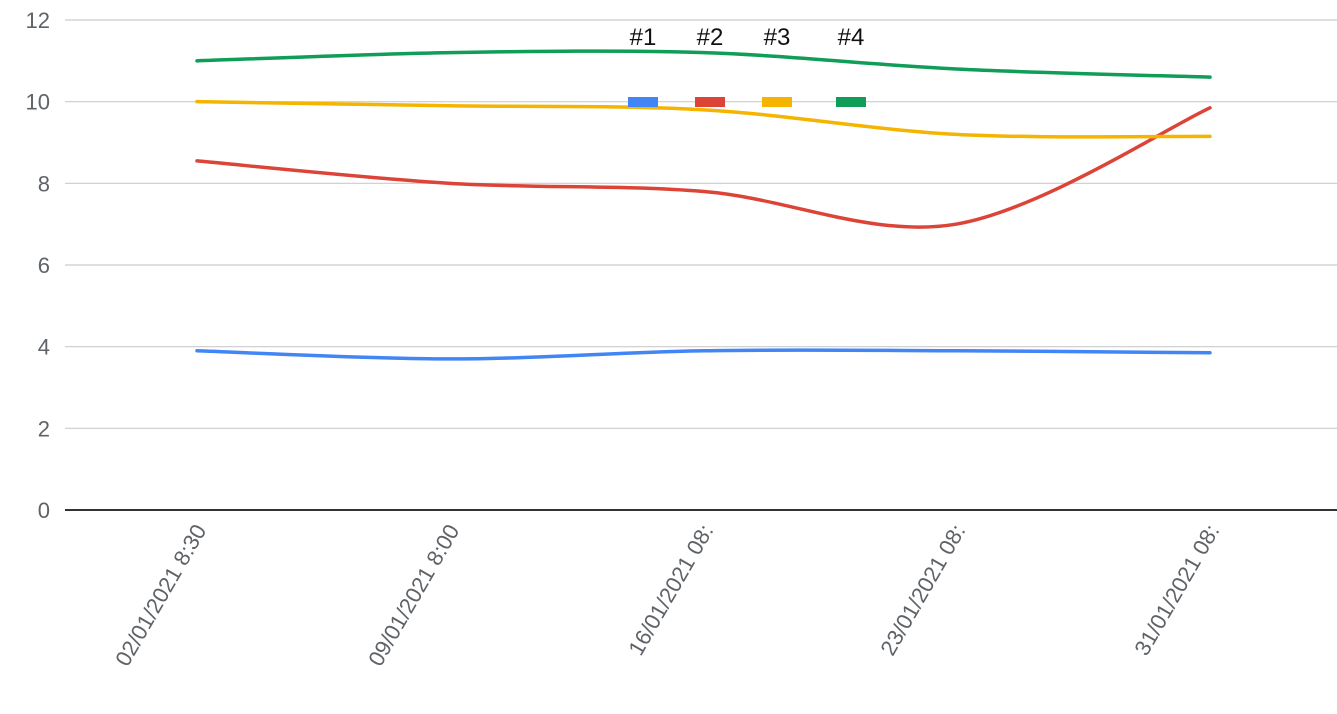  What do you see at coordinates (643, 37) in the screenshot?
I see `legend-label: #1` at bounding box center [643, 37].